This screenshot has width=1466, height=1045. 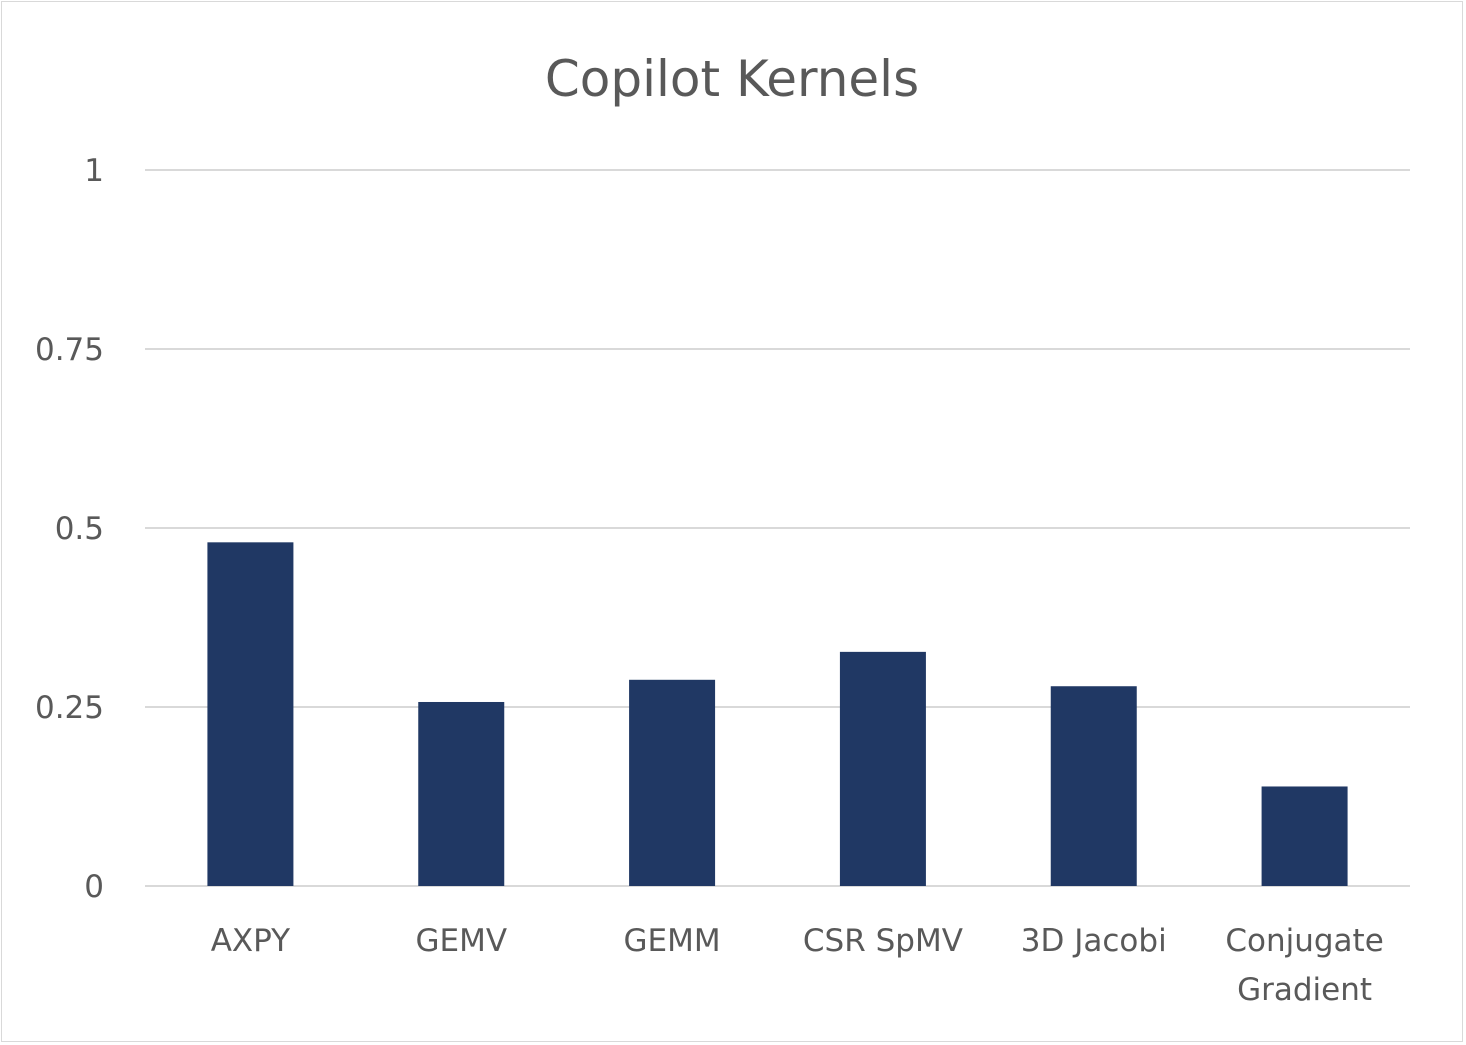 What do you see at coordinates (461, 793) in the screenshot?
I see `bar-gemv` at bounding box center [461, 793].